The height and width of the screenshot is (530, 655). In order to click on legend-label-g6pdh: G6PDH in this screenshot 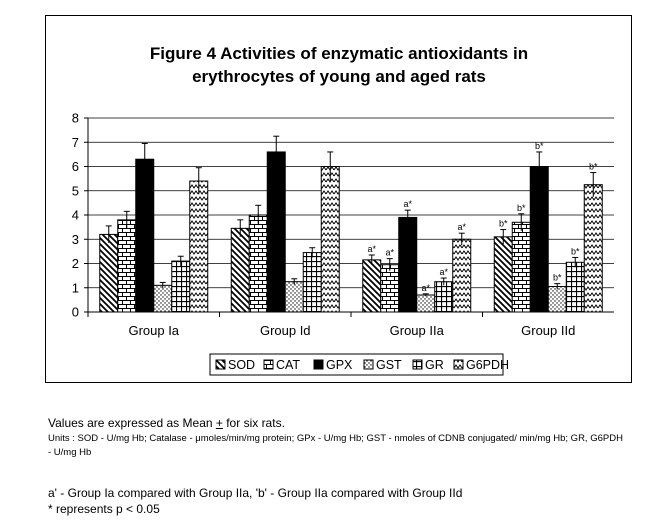, I will do `click(487, 365)`.